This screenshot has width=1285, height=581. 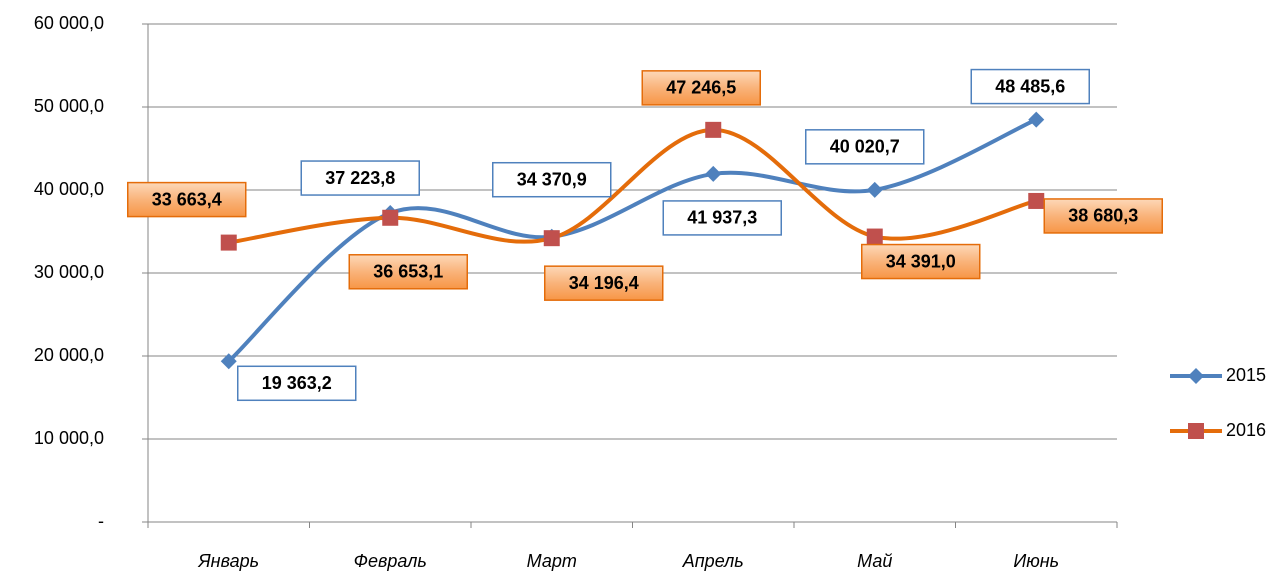 I want to click on legend-label: 2015, so click(x=1246, y=375).